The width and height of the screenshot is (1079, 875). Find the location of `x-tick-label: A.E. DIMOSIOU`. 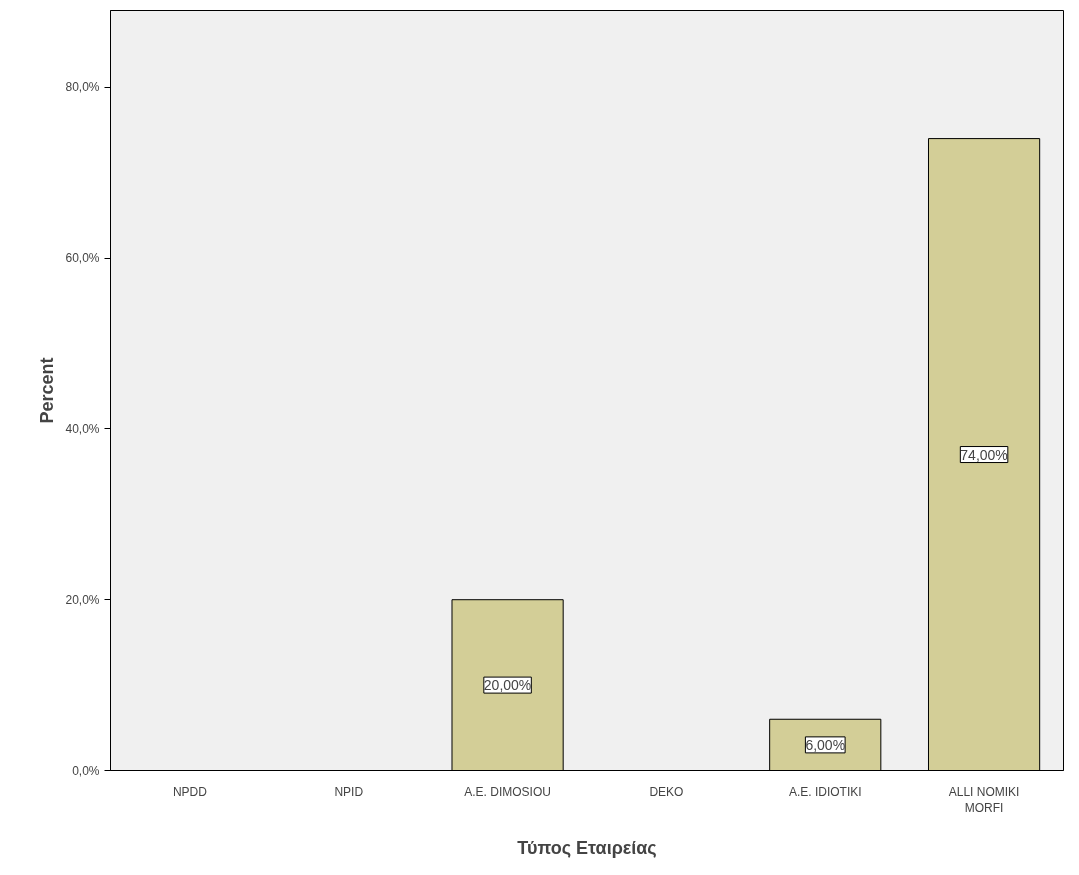

x-tick-label: A.E. DIMOSIOU is located at coordinates (507, 791).